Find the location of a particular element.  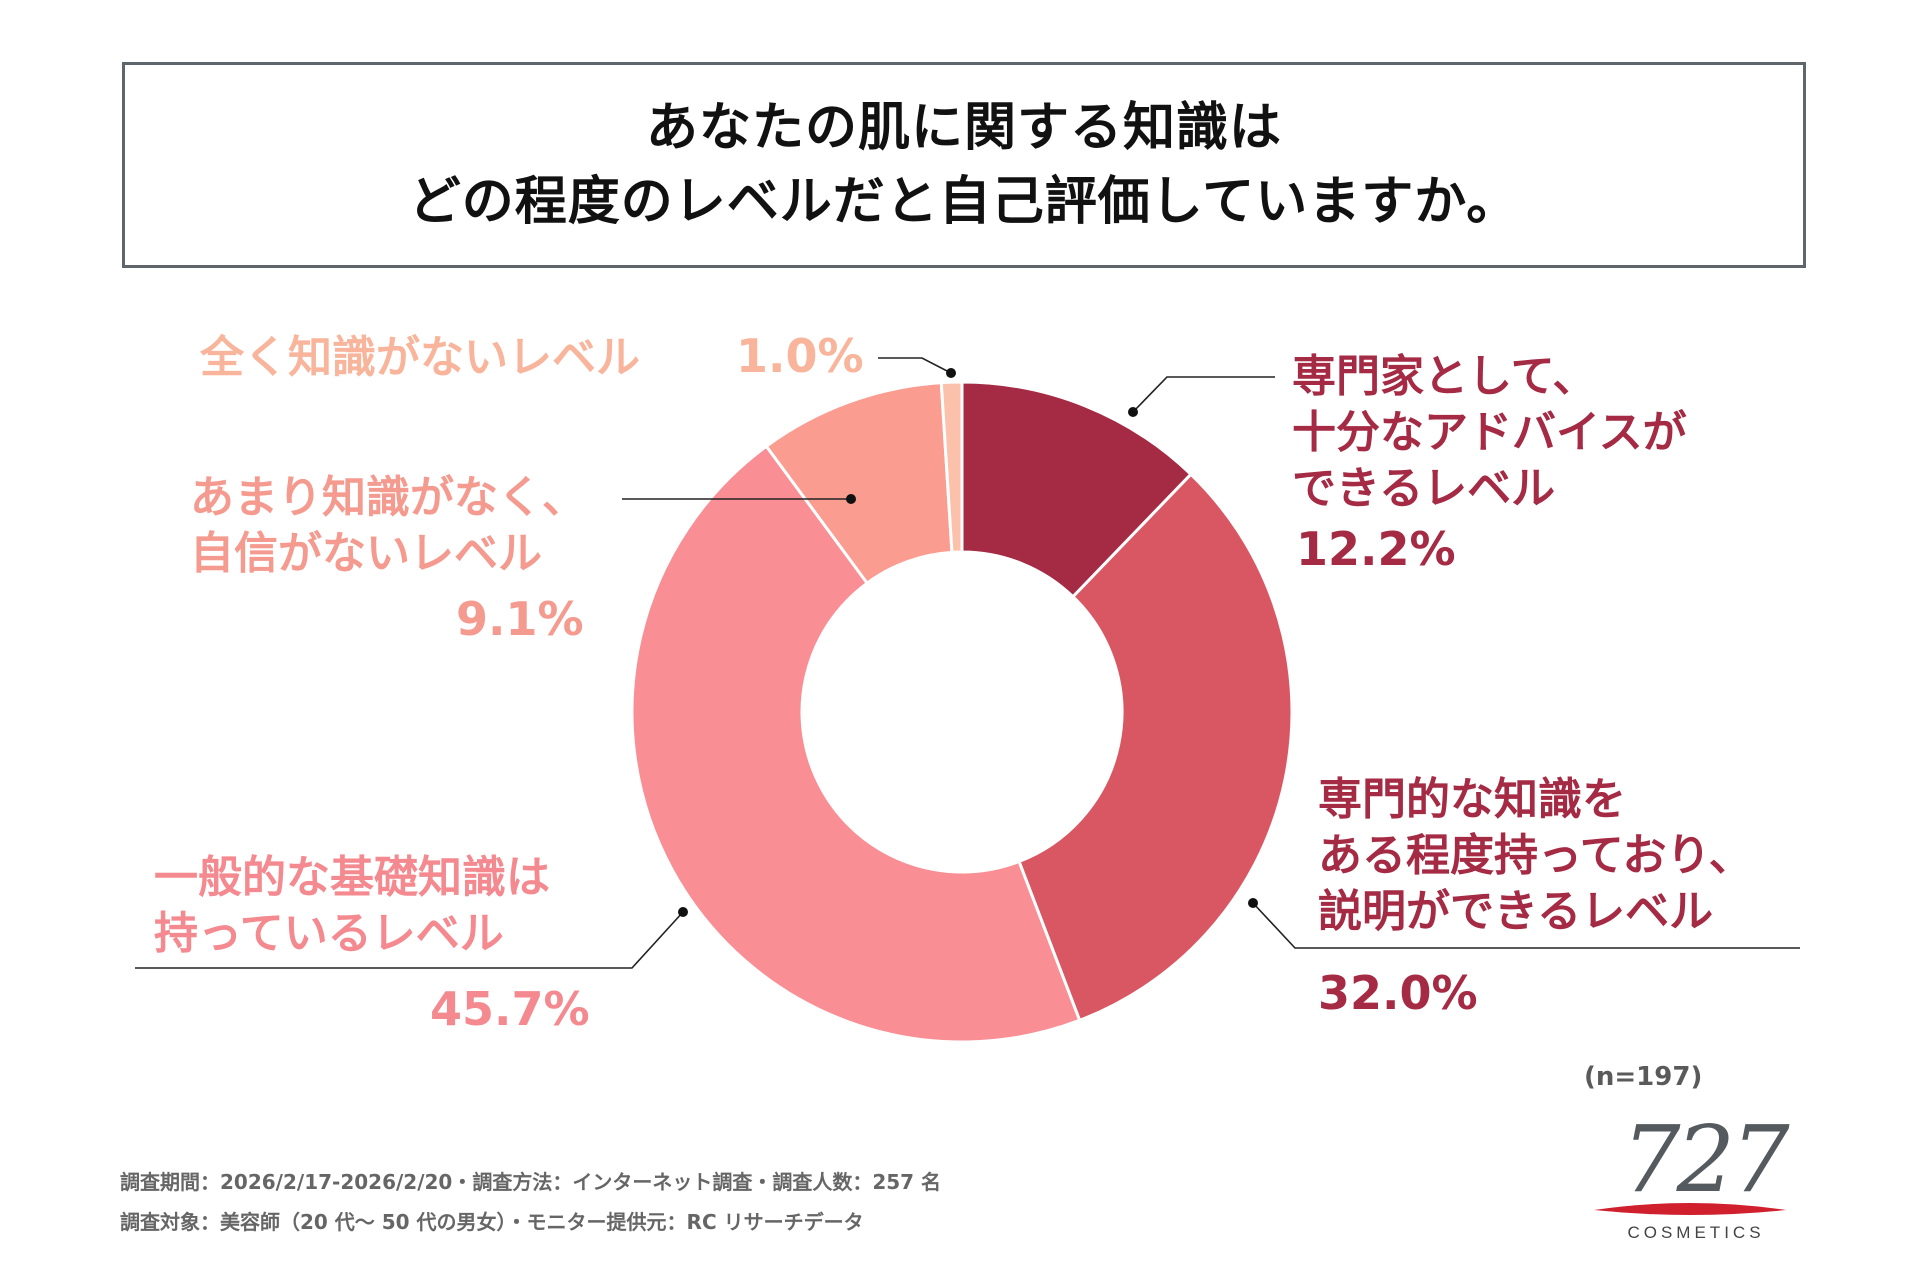

label-expert: 専門家として、 十分なアドバイスが できるレベル is located at coordinates (1489, 433).